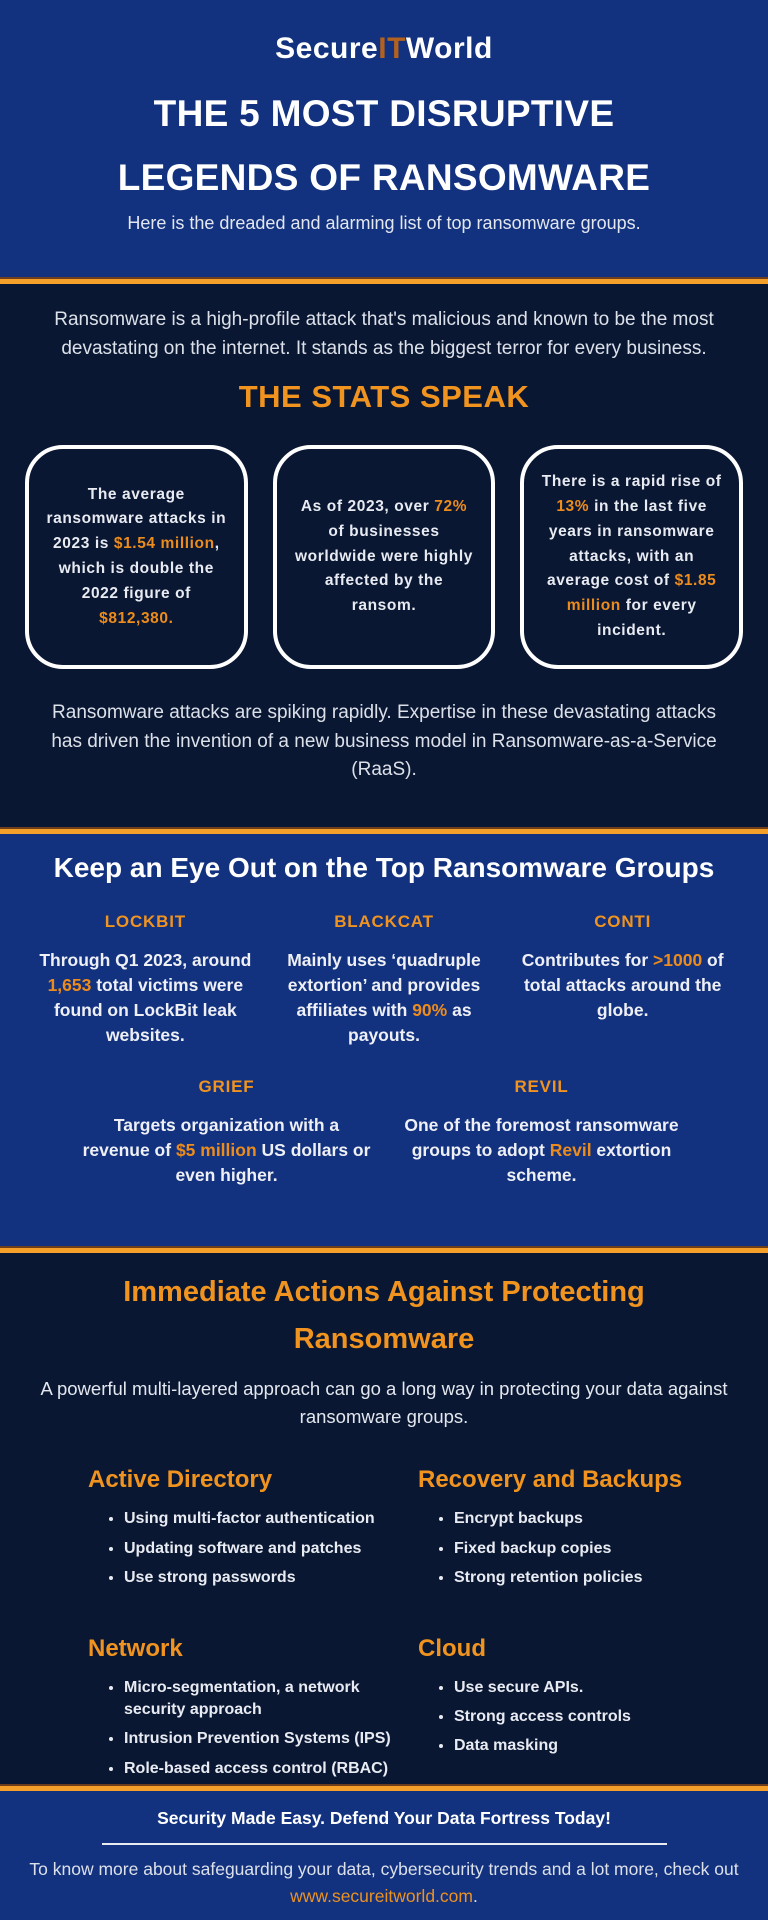  What do you see at coordinates (384, 1338) in the screenshot?
I see `actions-heading-line2: Ransomware` at bounding box center [384, 1338].